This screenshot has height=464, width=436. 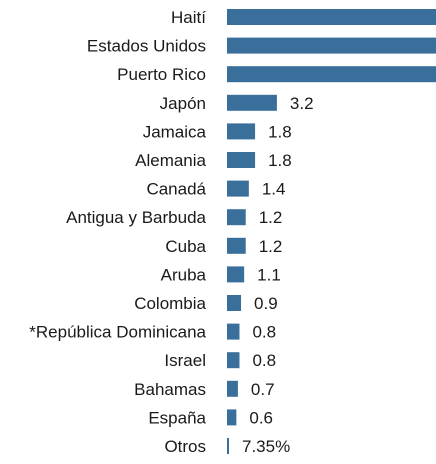 What do you see at coordinates (136, 217) in the screenshot?
I see `category-label-antigua-y-barbuda: Antigua y Barbuda` at bounding box center [136, 217].